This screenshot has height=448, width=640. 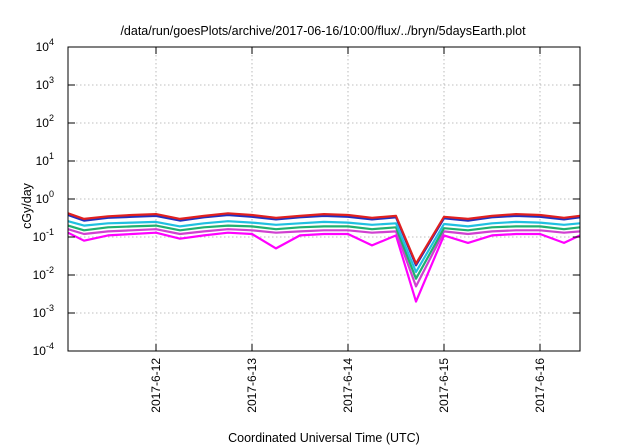 I want to click on x-tick-label: 2017-6-16, so click(x=540, y=385).